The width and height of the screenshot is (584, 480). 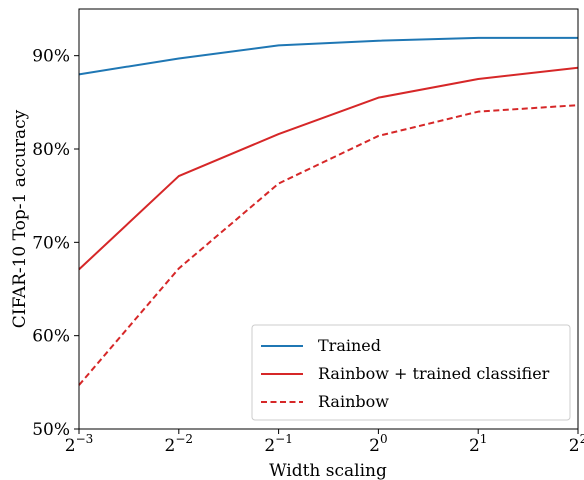 What do you see at coordinates (328, 470) in the screenshot?
I see `x-axis-title: Width scaling` at bounding box center [328, 470].